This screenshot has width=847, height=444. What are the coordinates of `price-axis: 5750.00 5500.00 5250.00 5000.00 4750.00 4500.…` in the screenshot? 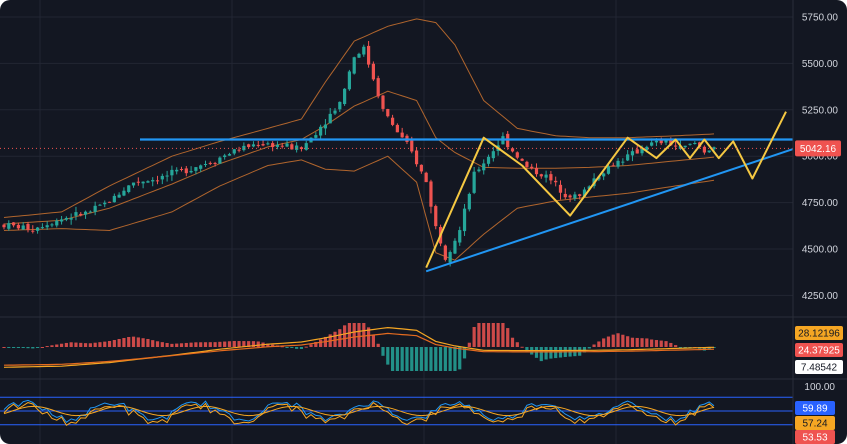 It's located at (818, 157).